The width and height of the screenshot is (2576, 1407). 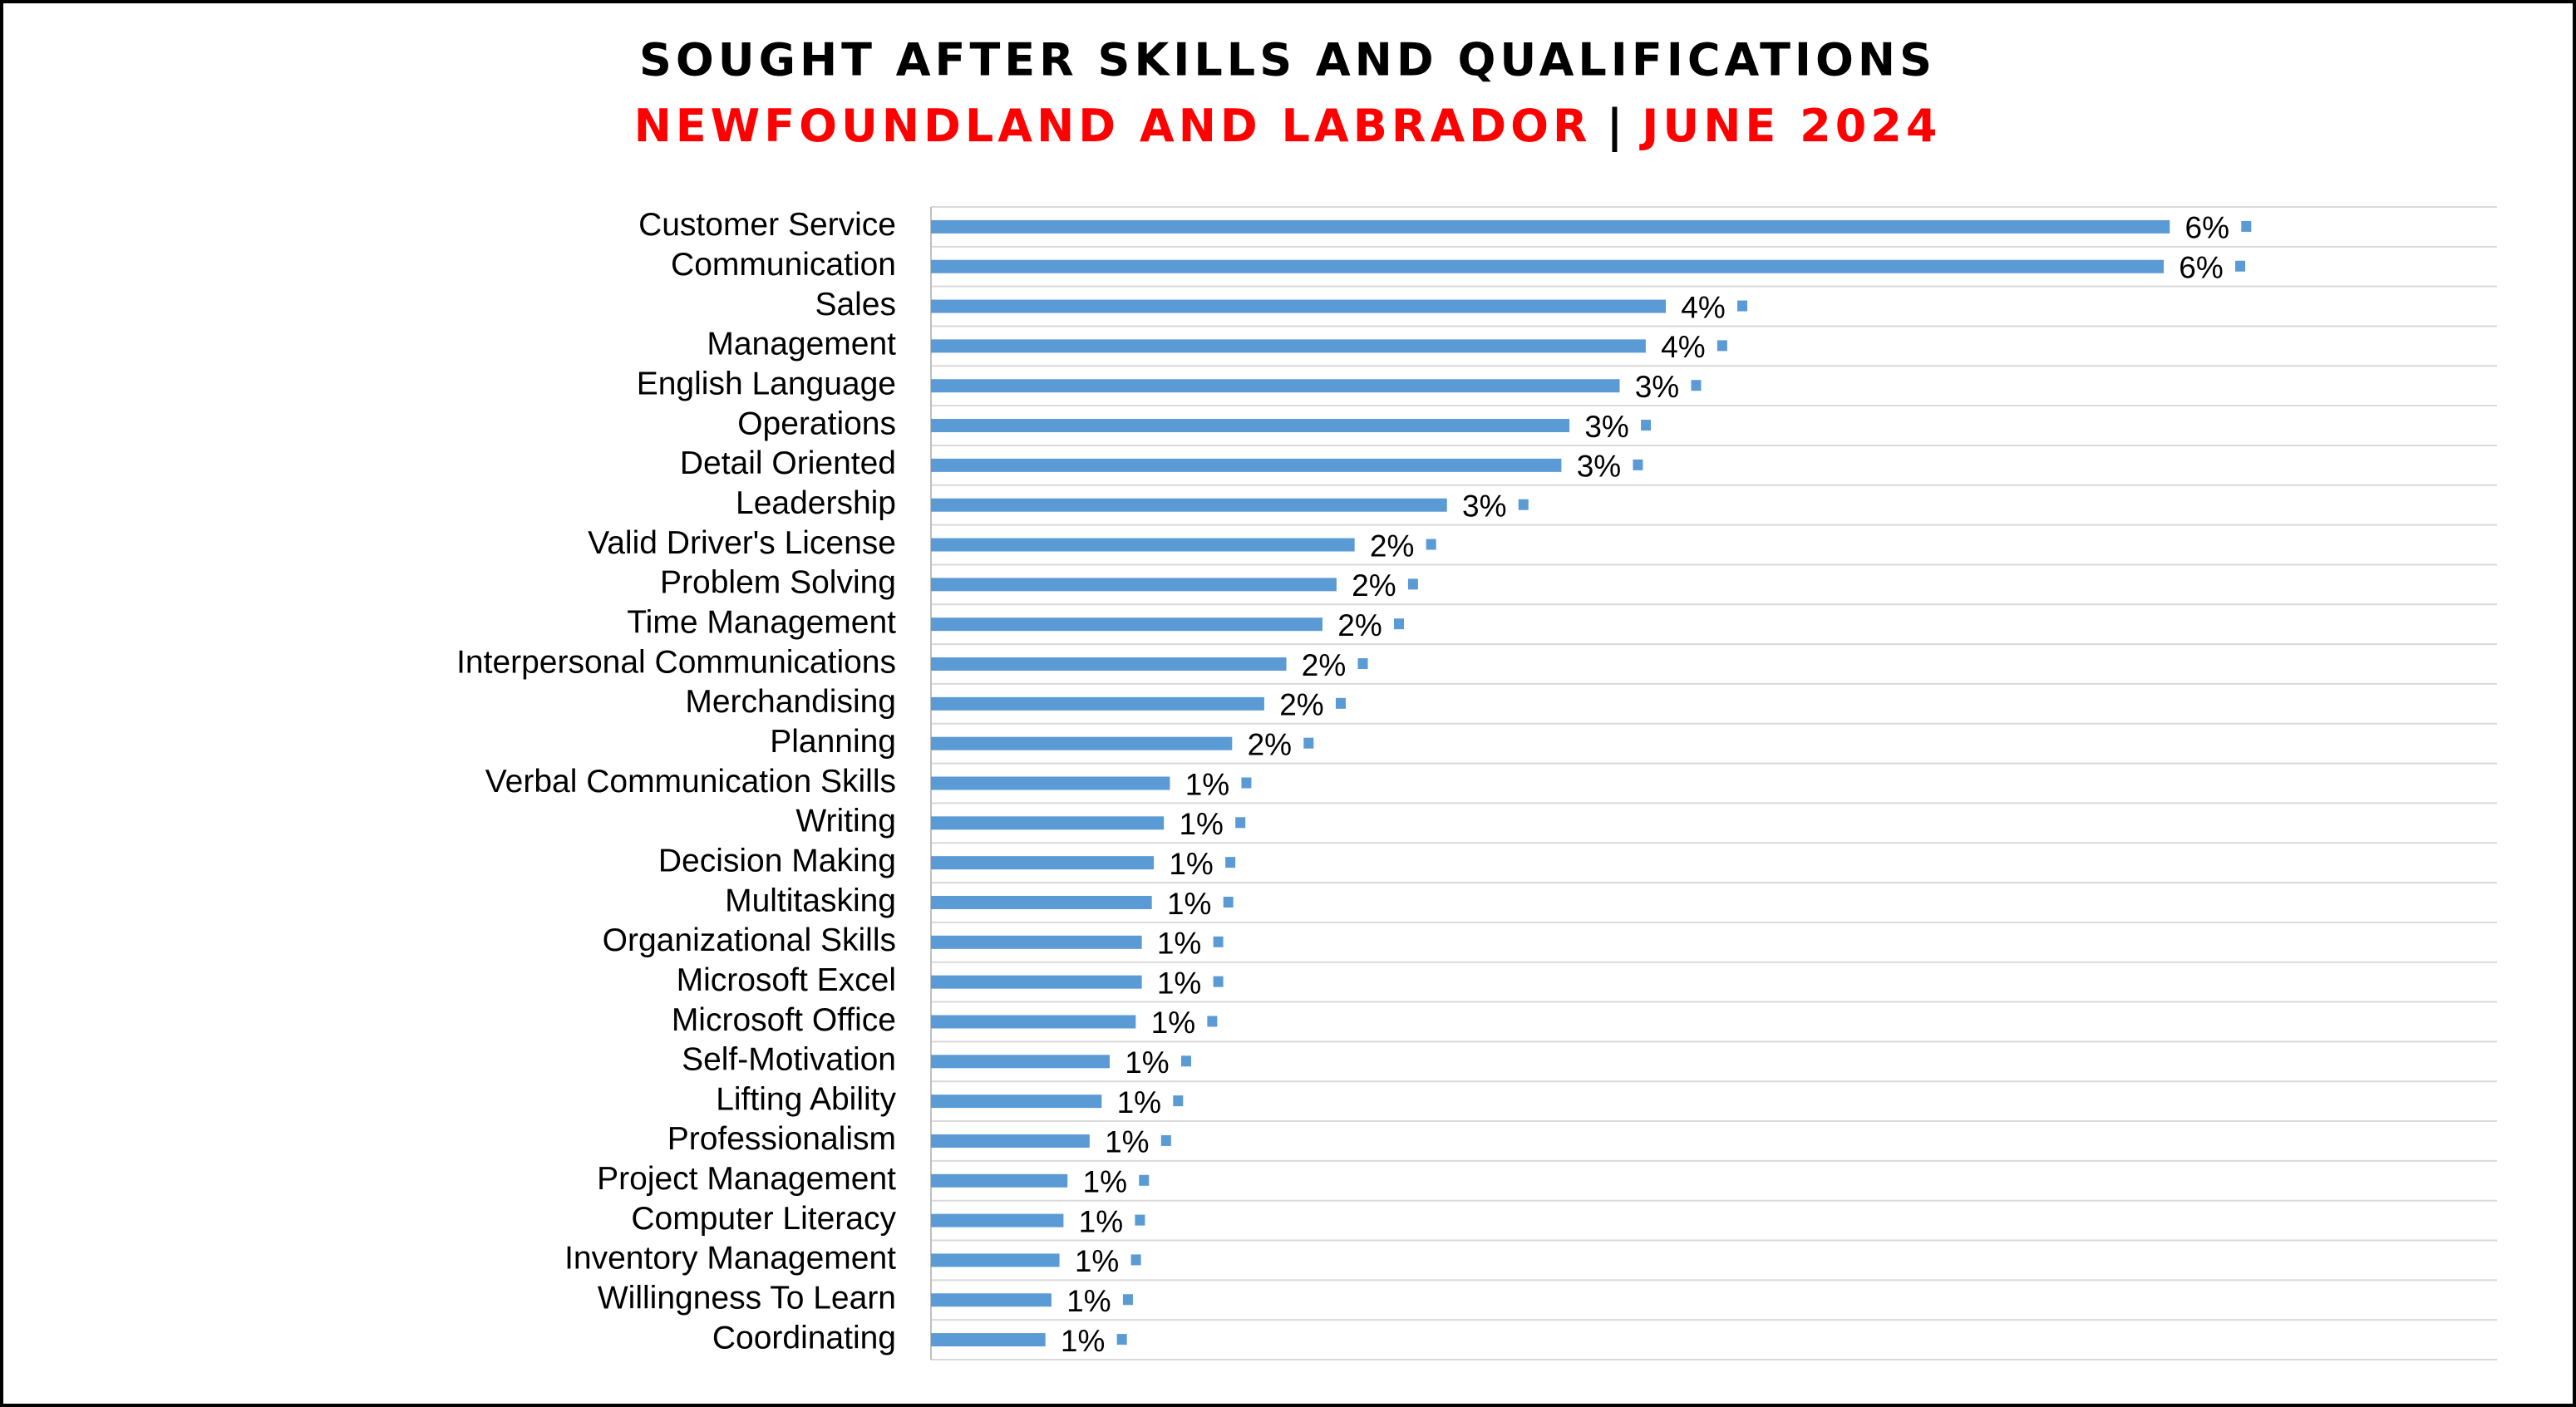 I want to click on y-tick-label: Problem Solving, so click(x=778, y=583).